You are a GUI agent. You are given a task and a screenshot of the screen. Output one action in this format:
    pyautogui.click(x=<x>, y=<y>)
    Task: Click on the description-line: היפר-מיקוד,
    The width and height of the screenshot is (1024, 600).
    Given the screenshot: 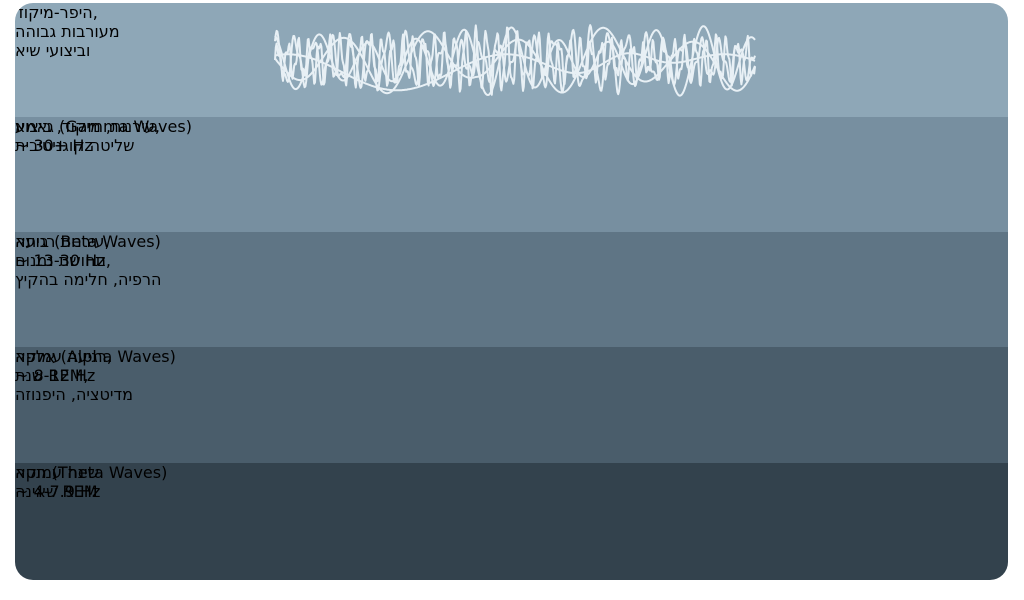 What is the action you would take?
    pyautogui.click(x=56, y=12)
    